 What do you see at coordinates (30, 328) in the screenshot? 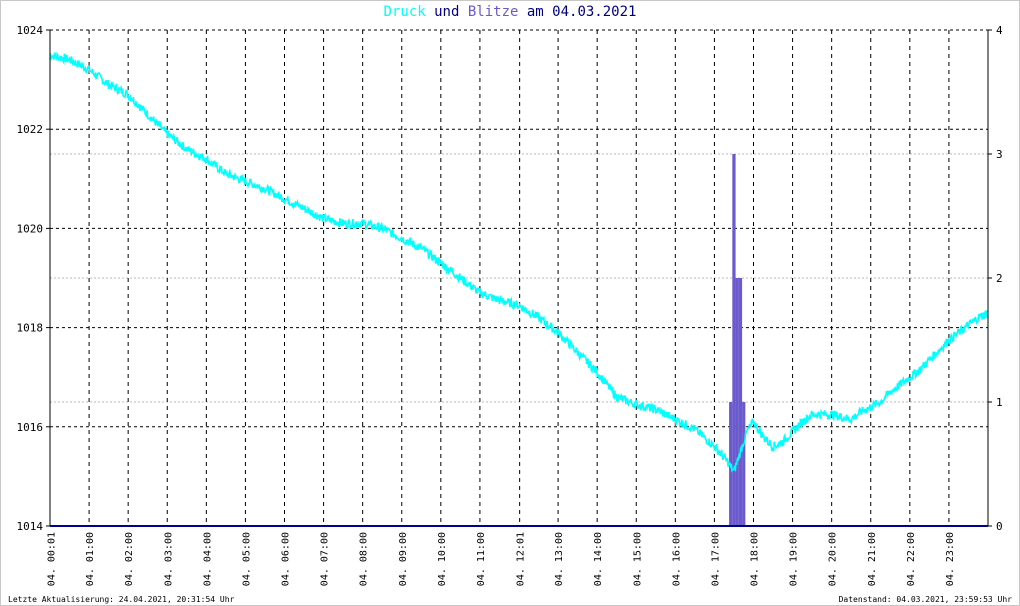
I see `y-tick-label-left: 1018` at bounding box center [30, 328].